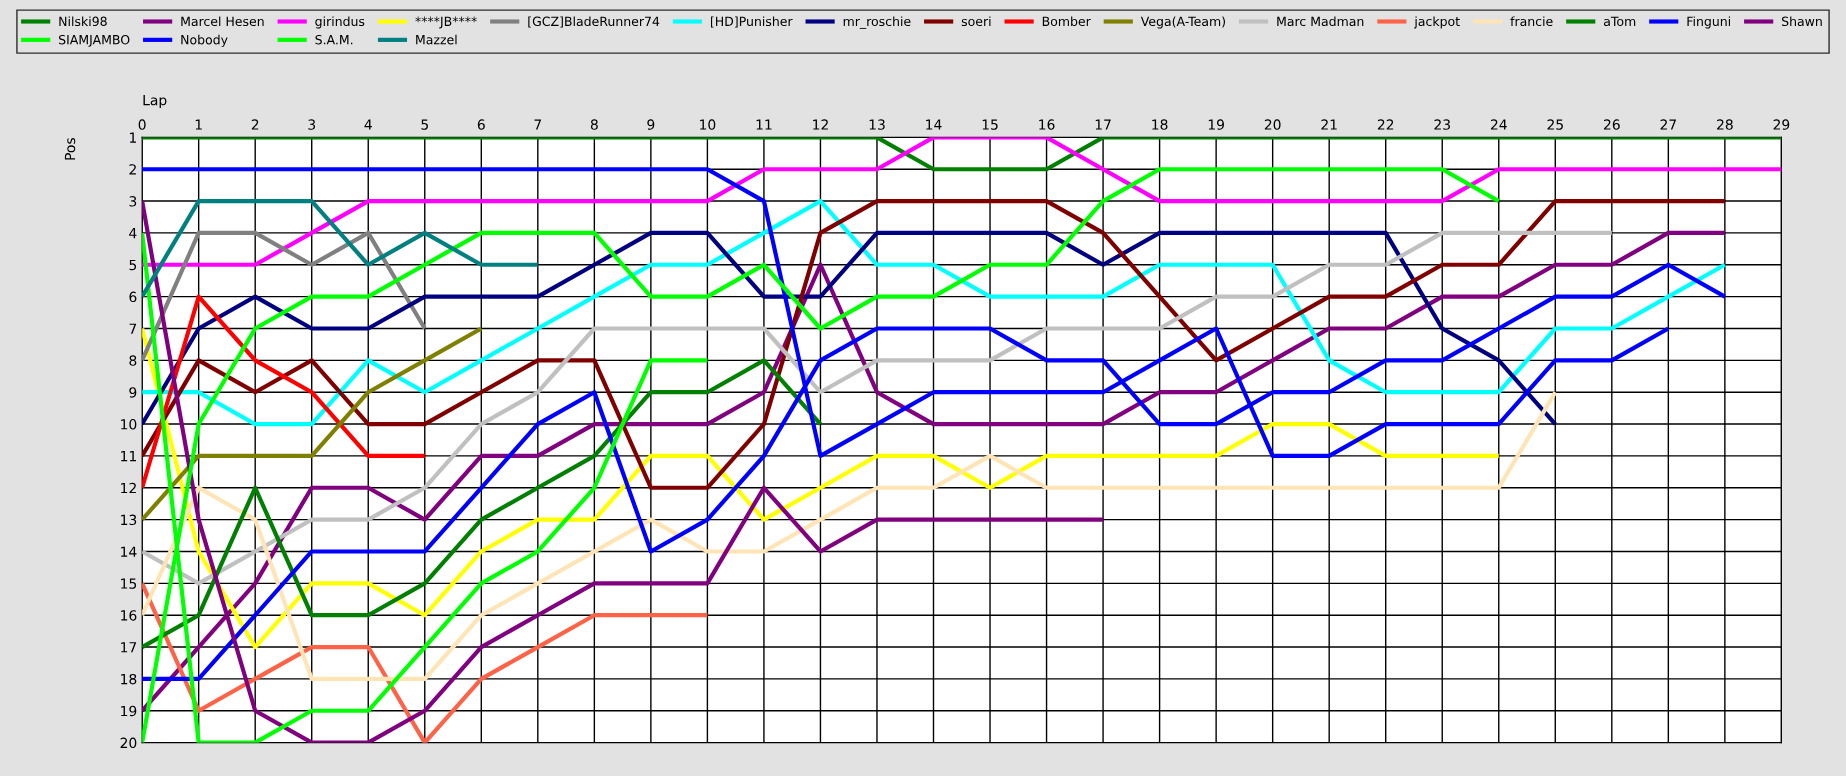 The height and width of the screenshot is (776, 1846). Describe the element at coordinates (334, 39) in the screenshot. I see `legend-label: S.A.M.` at that location.